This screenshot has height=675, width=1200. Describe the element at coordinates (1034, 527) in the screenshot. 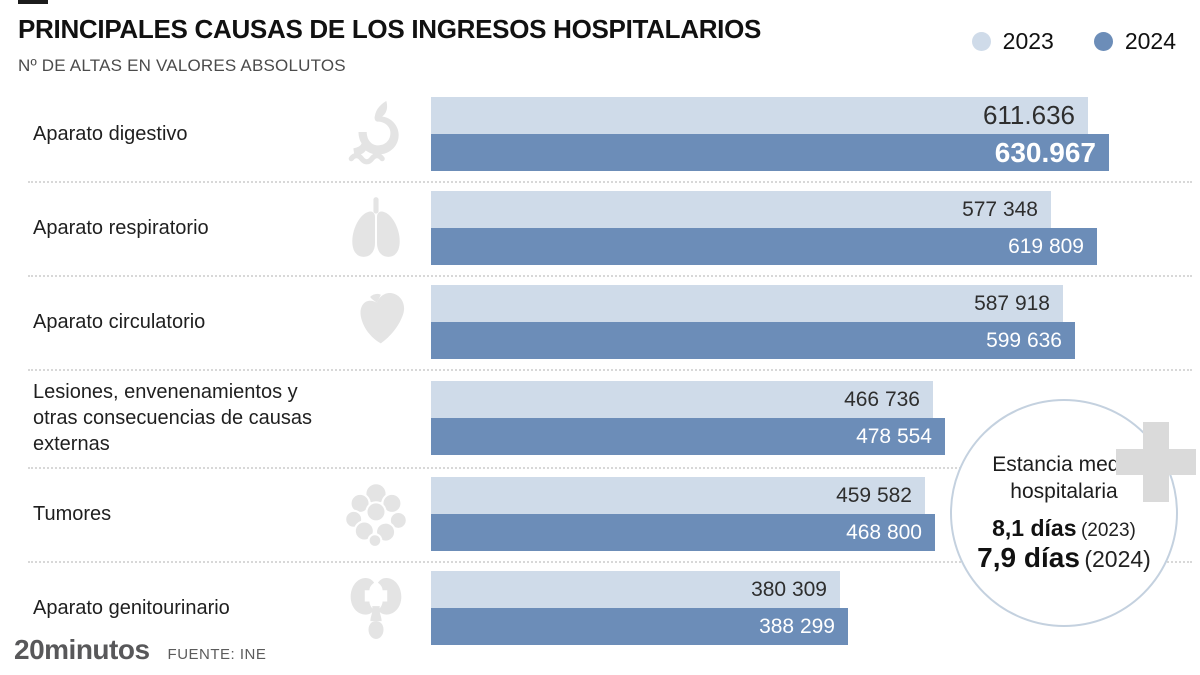

I see `callout-2023-value: 8,1 días` at that location.